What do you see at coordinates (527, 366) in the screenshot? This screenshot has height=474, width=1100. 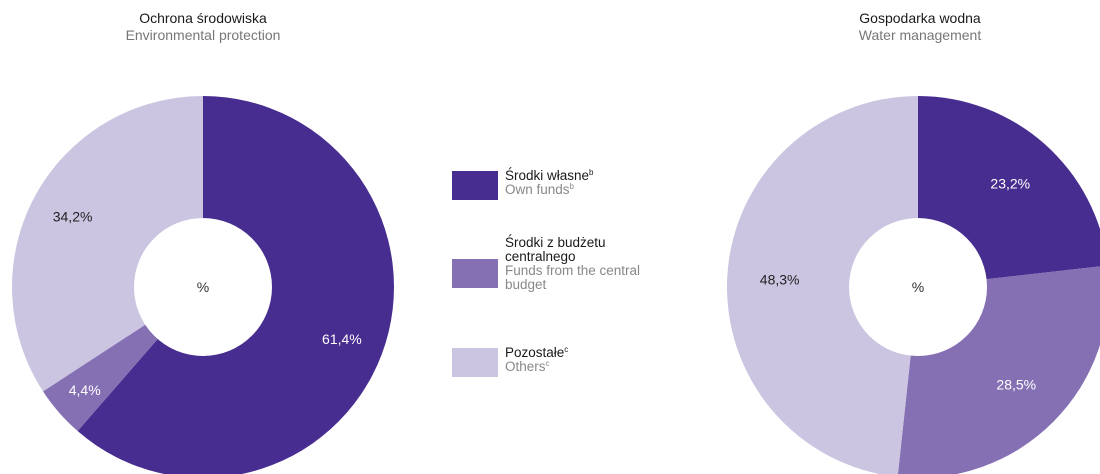 I see `legend-label-en: Othersc` at bounding box center [527, 366].